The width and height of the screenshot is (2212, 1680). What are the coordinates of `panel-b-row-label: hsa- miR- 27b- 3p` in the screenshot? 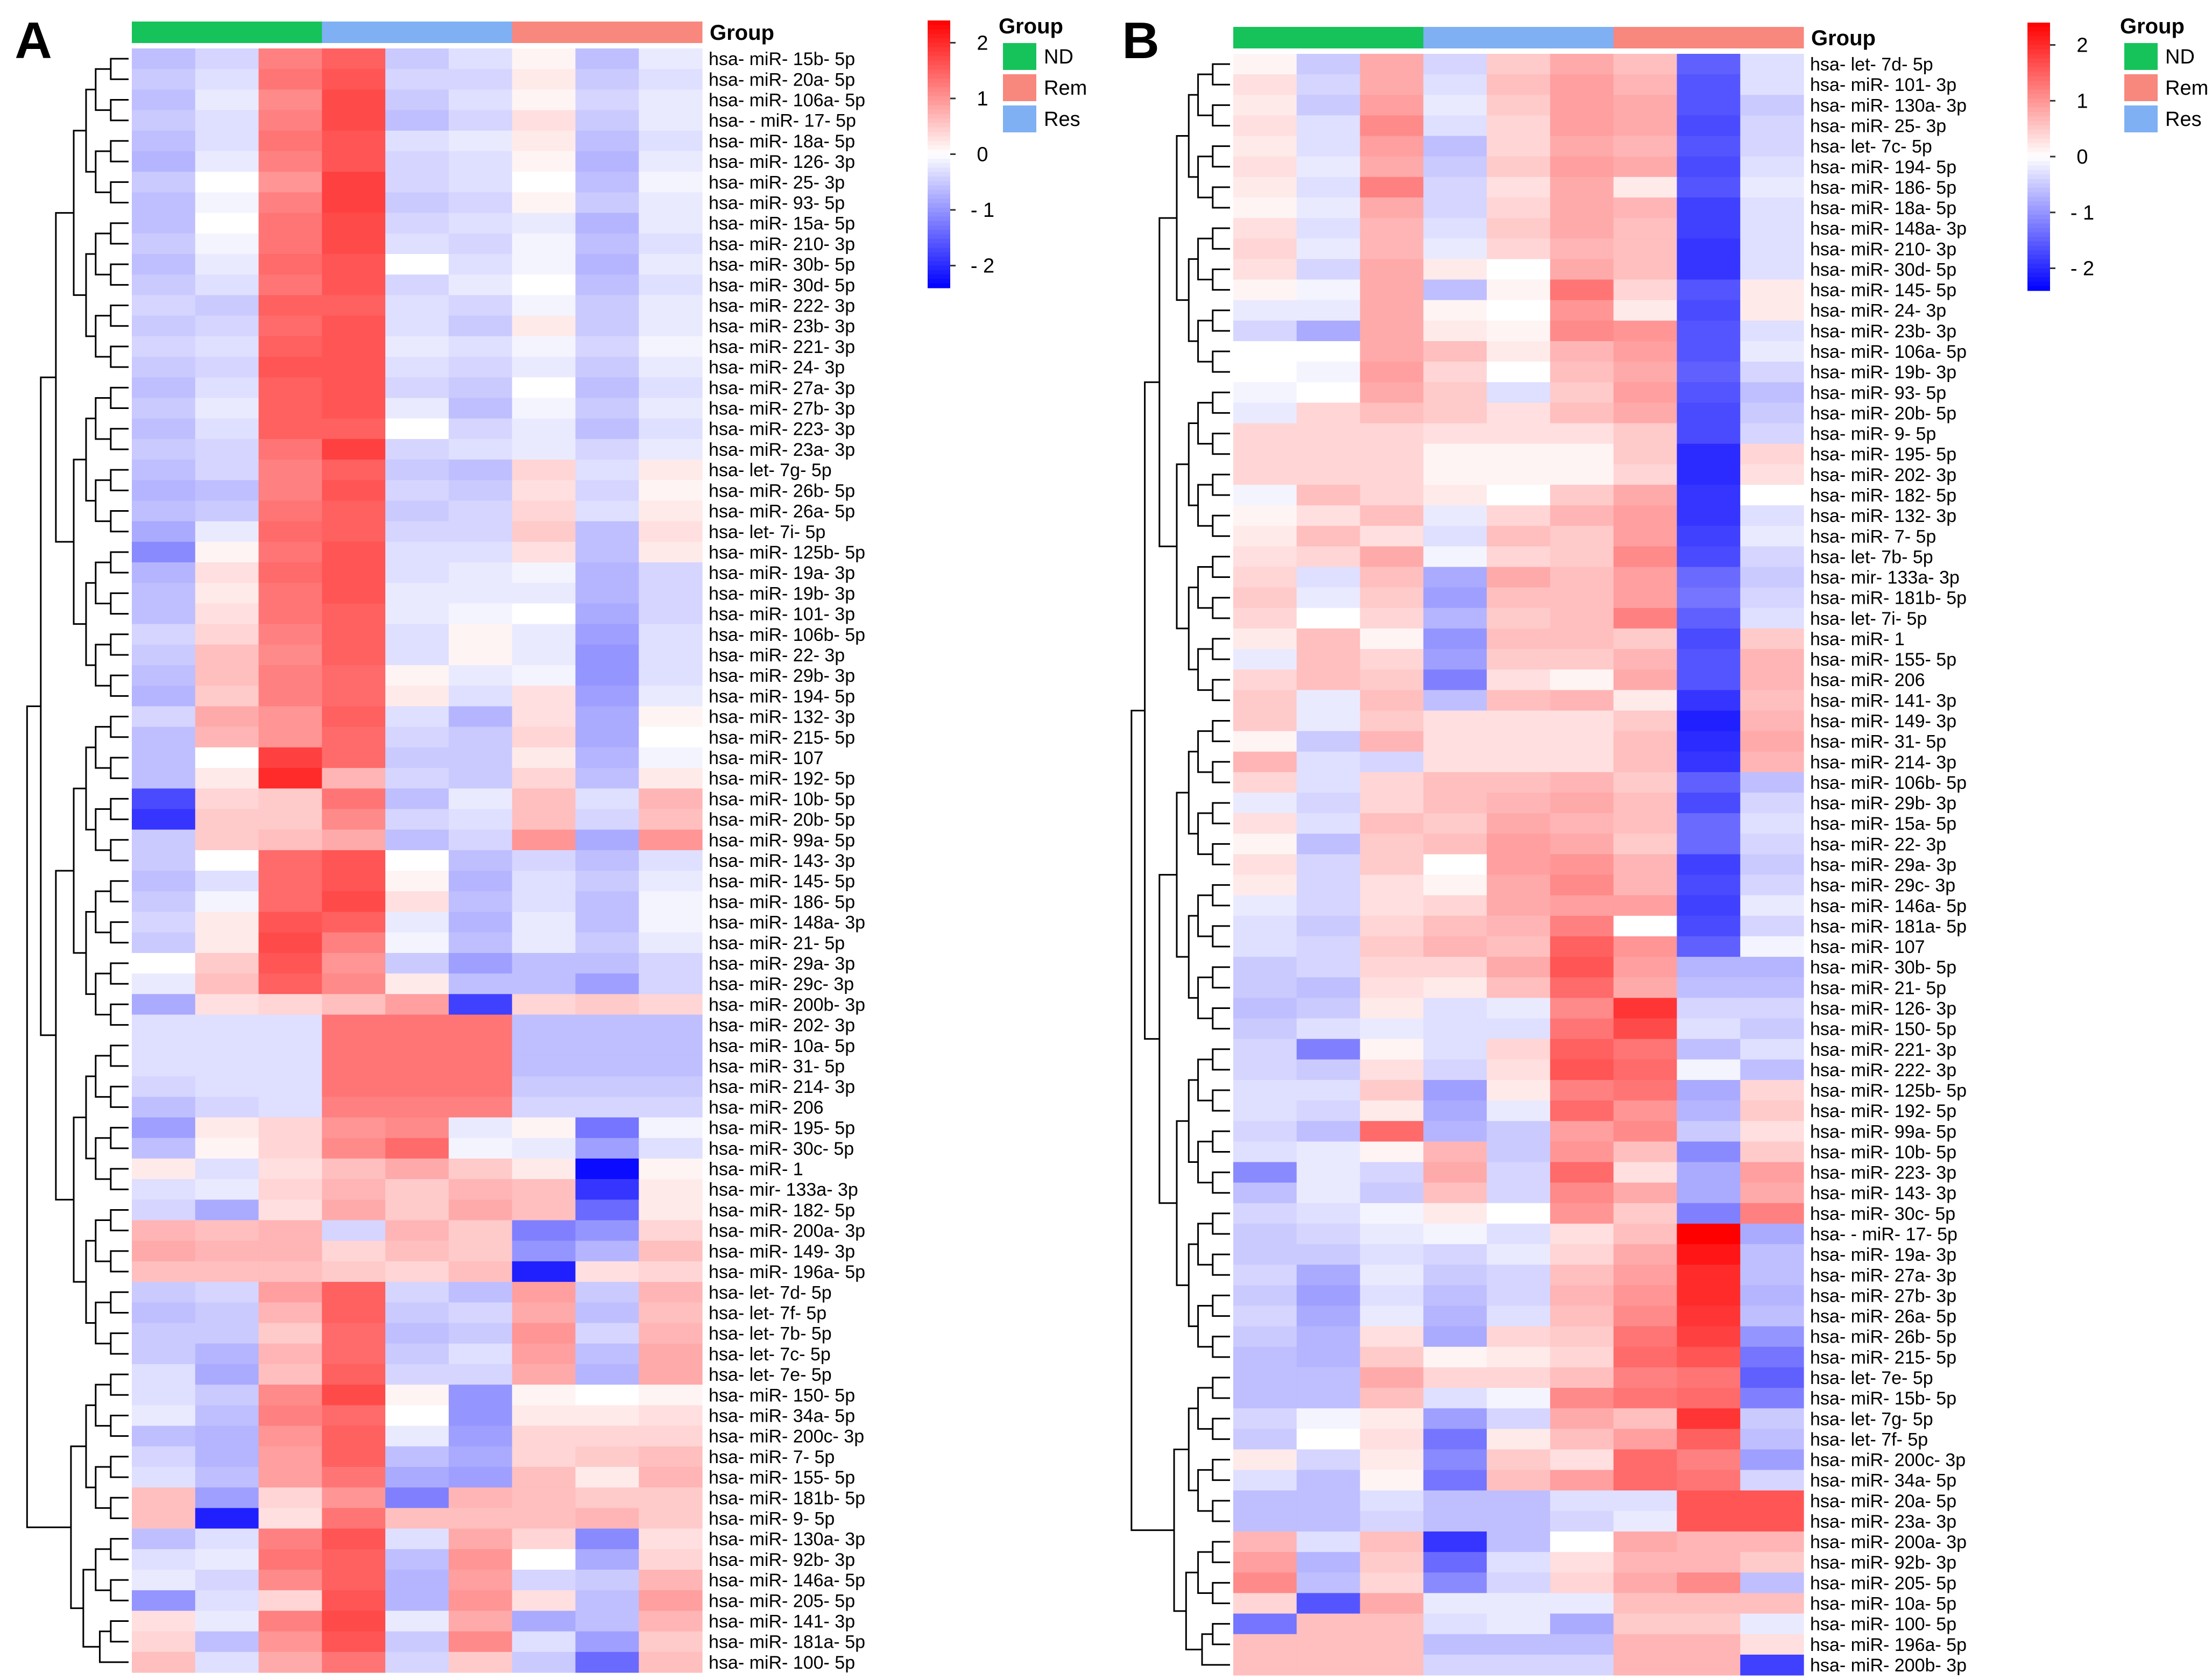 It's located at (1883, 1296).